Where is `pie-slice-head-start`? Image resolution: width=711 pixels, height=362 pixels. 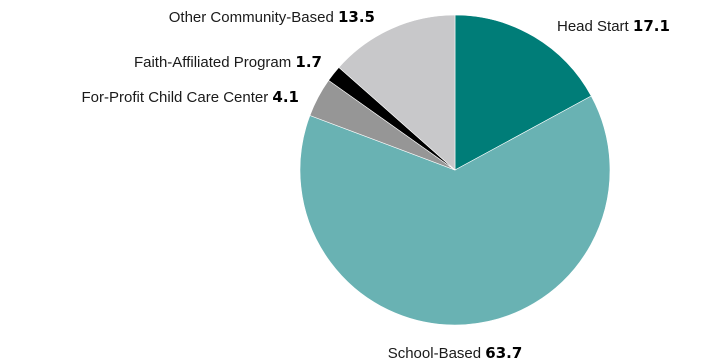
pie-slice-head-start is located at coordinates (523, 92).